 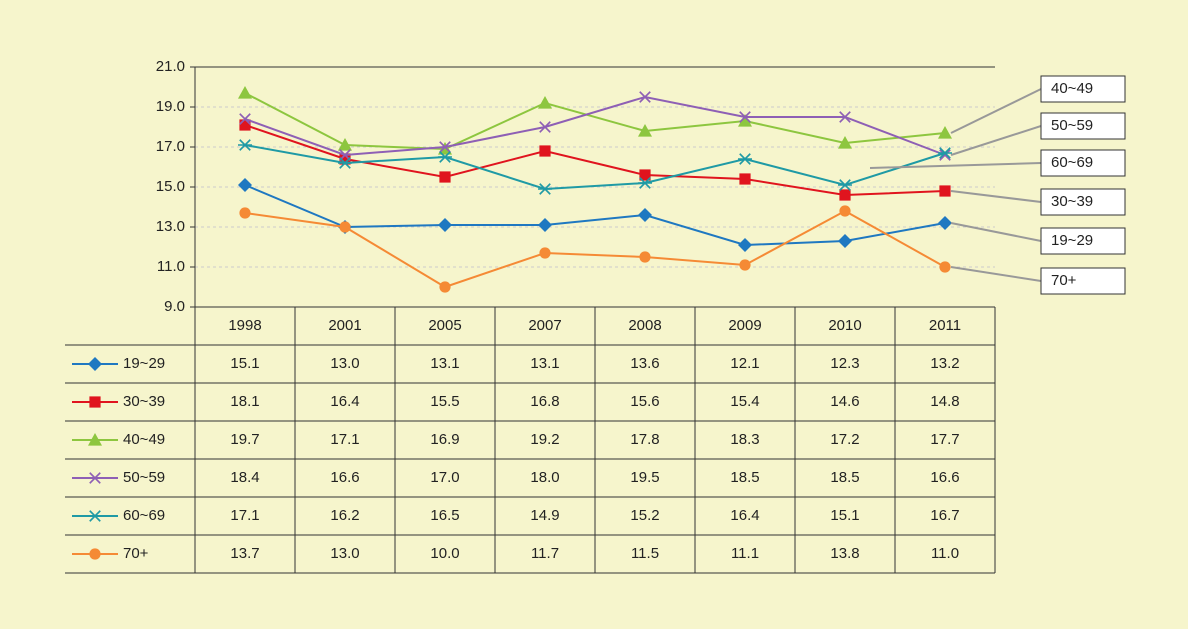 What do you see at coordinates (1072, 240) in the screenshot?
I see `series-label: 19~29` at bounding box center [1072, 240].